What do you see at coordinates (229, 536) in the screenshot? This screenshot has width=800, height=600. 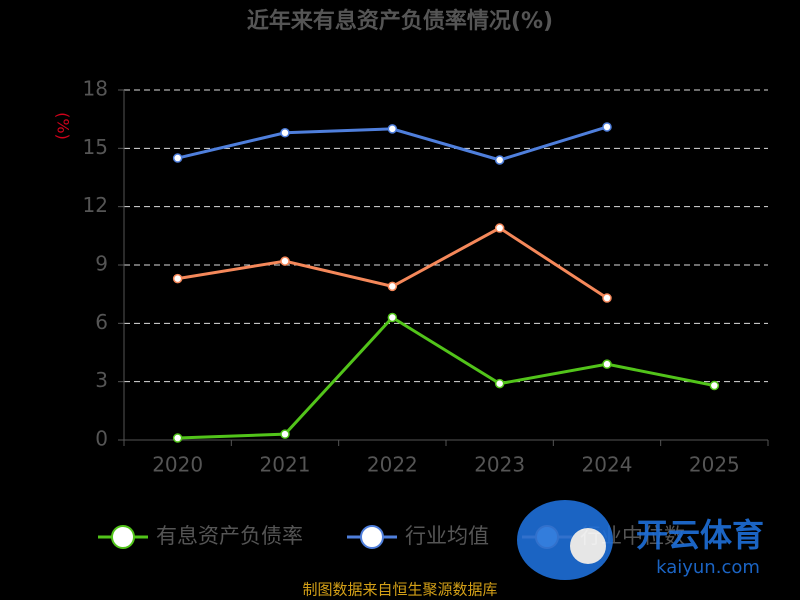 I see `legend-label: 有息资产负债率` at bounding box center [229, 536].